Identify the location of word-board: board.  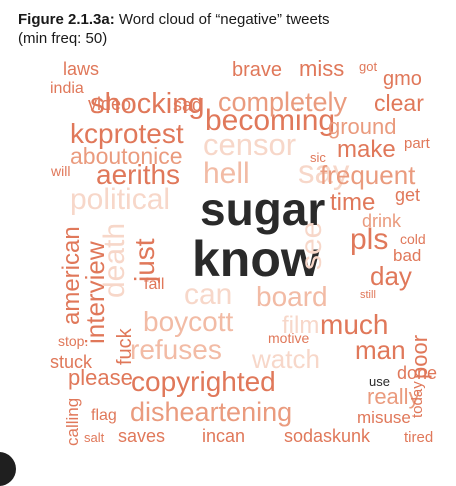
(292, 296).